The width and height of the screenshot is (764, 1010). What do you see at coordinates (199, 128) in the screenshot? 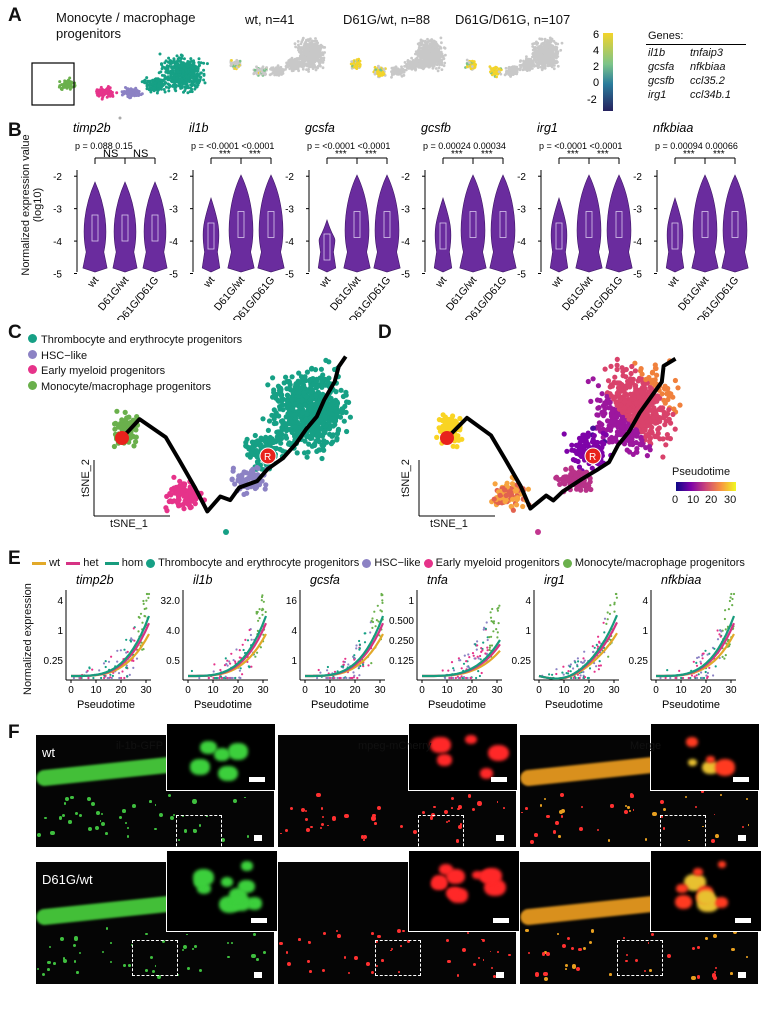
I see `violin-gene-title: il1b` at bounding box center [199, 128].